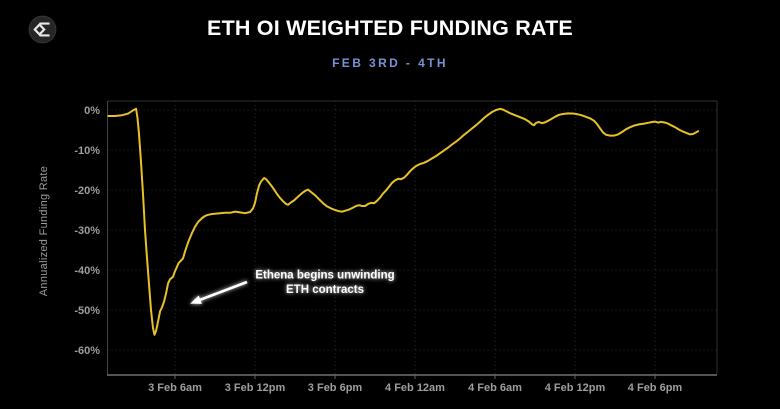 This screenshot has width=780, height=409. What do you see at coordinates (575, 388) in the screenshot?
I see `x-tick-label: 4 Feb 12pm` at bounding box center [575, 388].